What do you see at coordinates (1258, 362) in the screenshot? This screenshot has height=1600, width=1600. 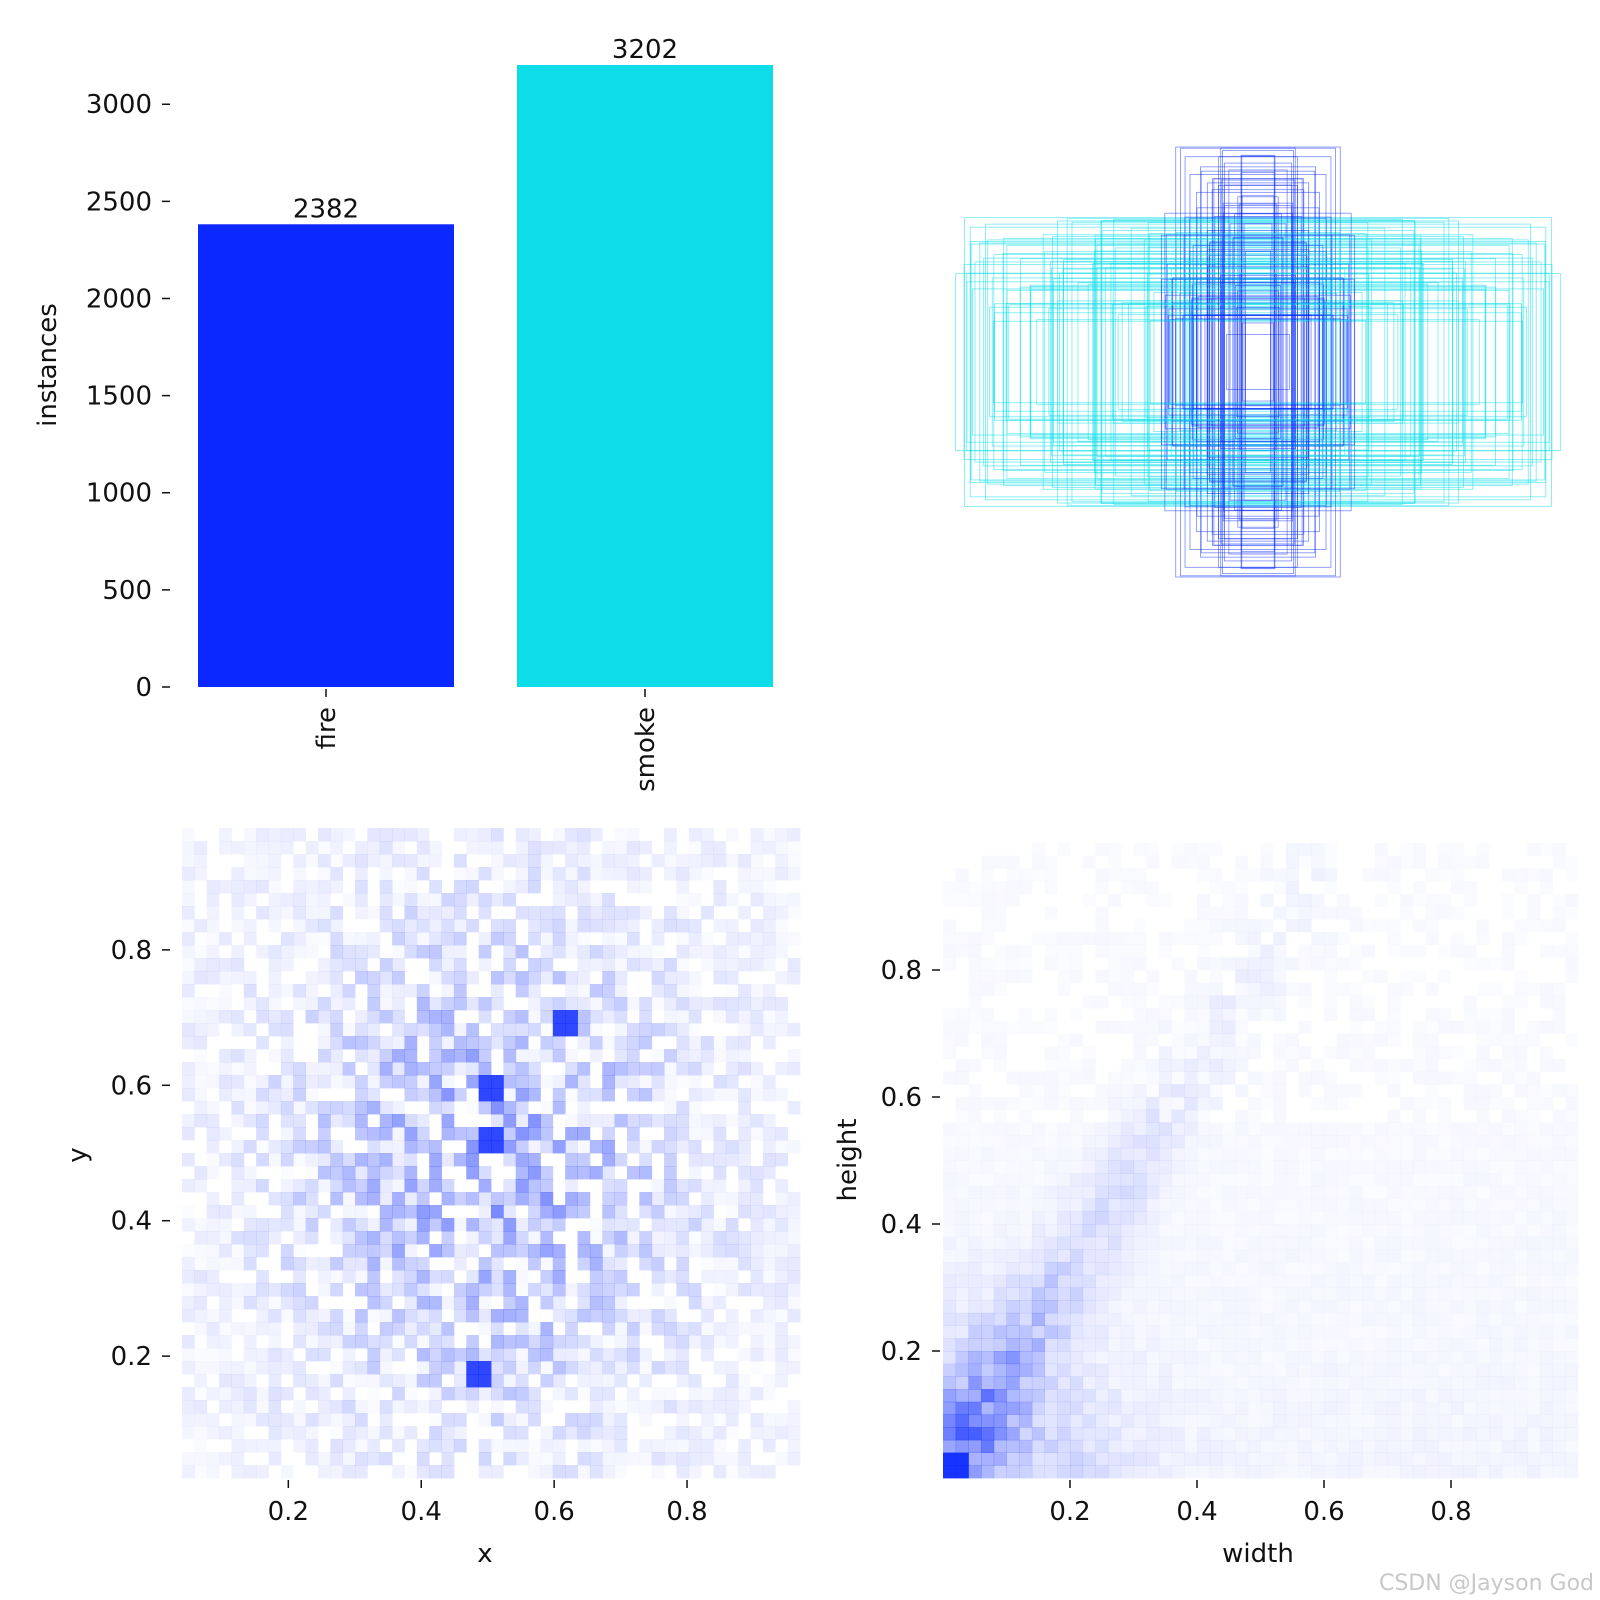 I see `bbox-smoke` at bounding box center [1258, 362].